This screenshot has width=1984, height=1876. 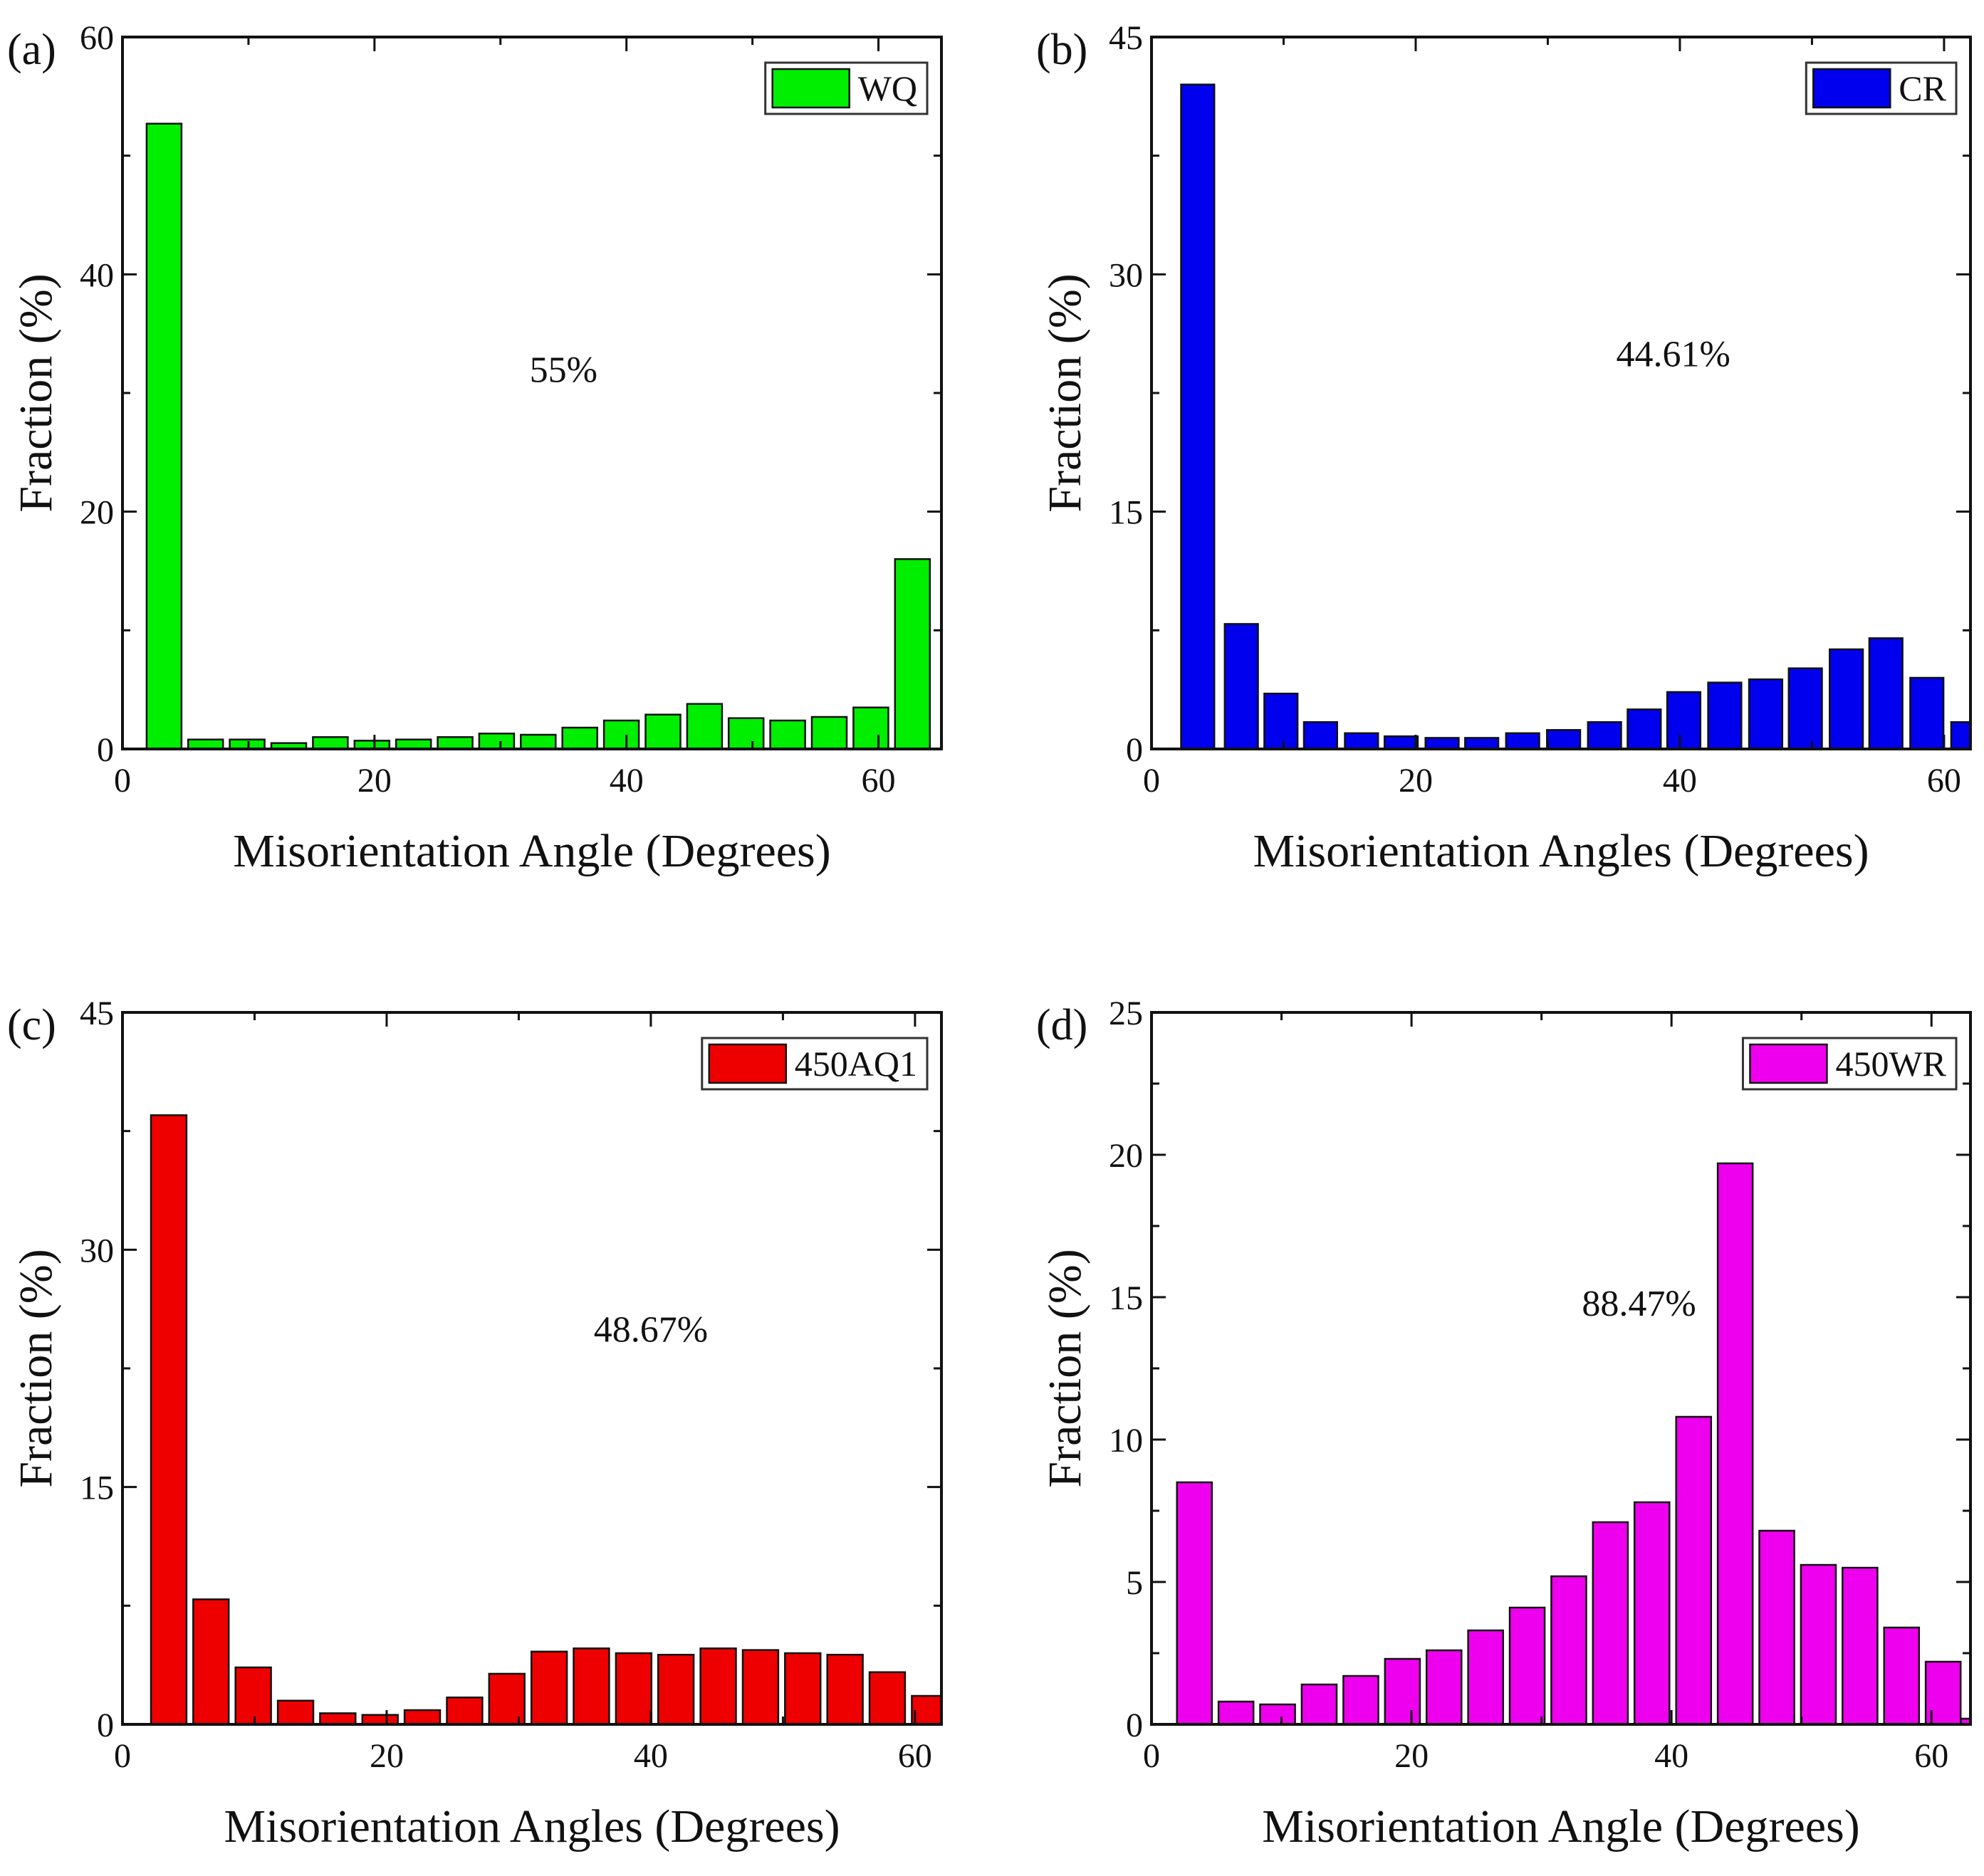 I want to click on legend: CR, so click(x=1881, y=88).